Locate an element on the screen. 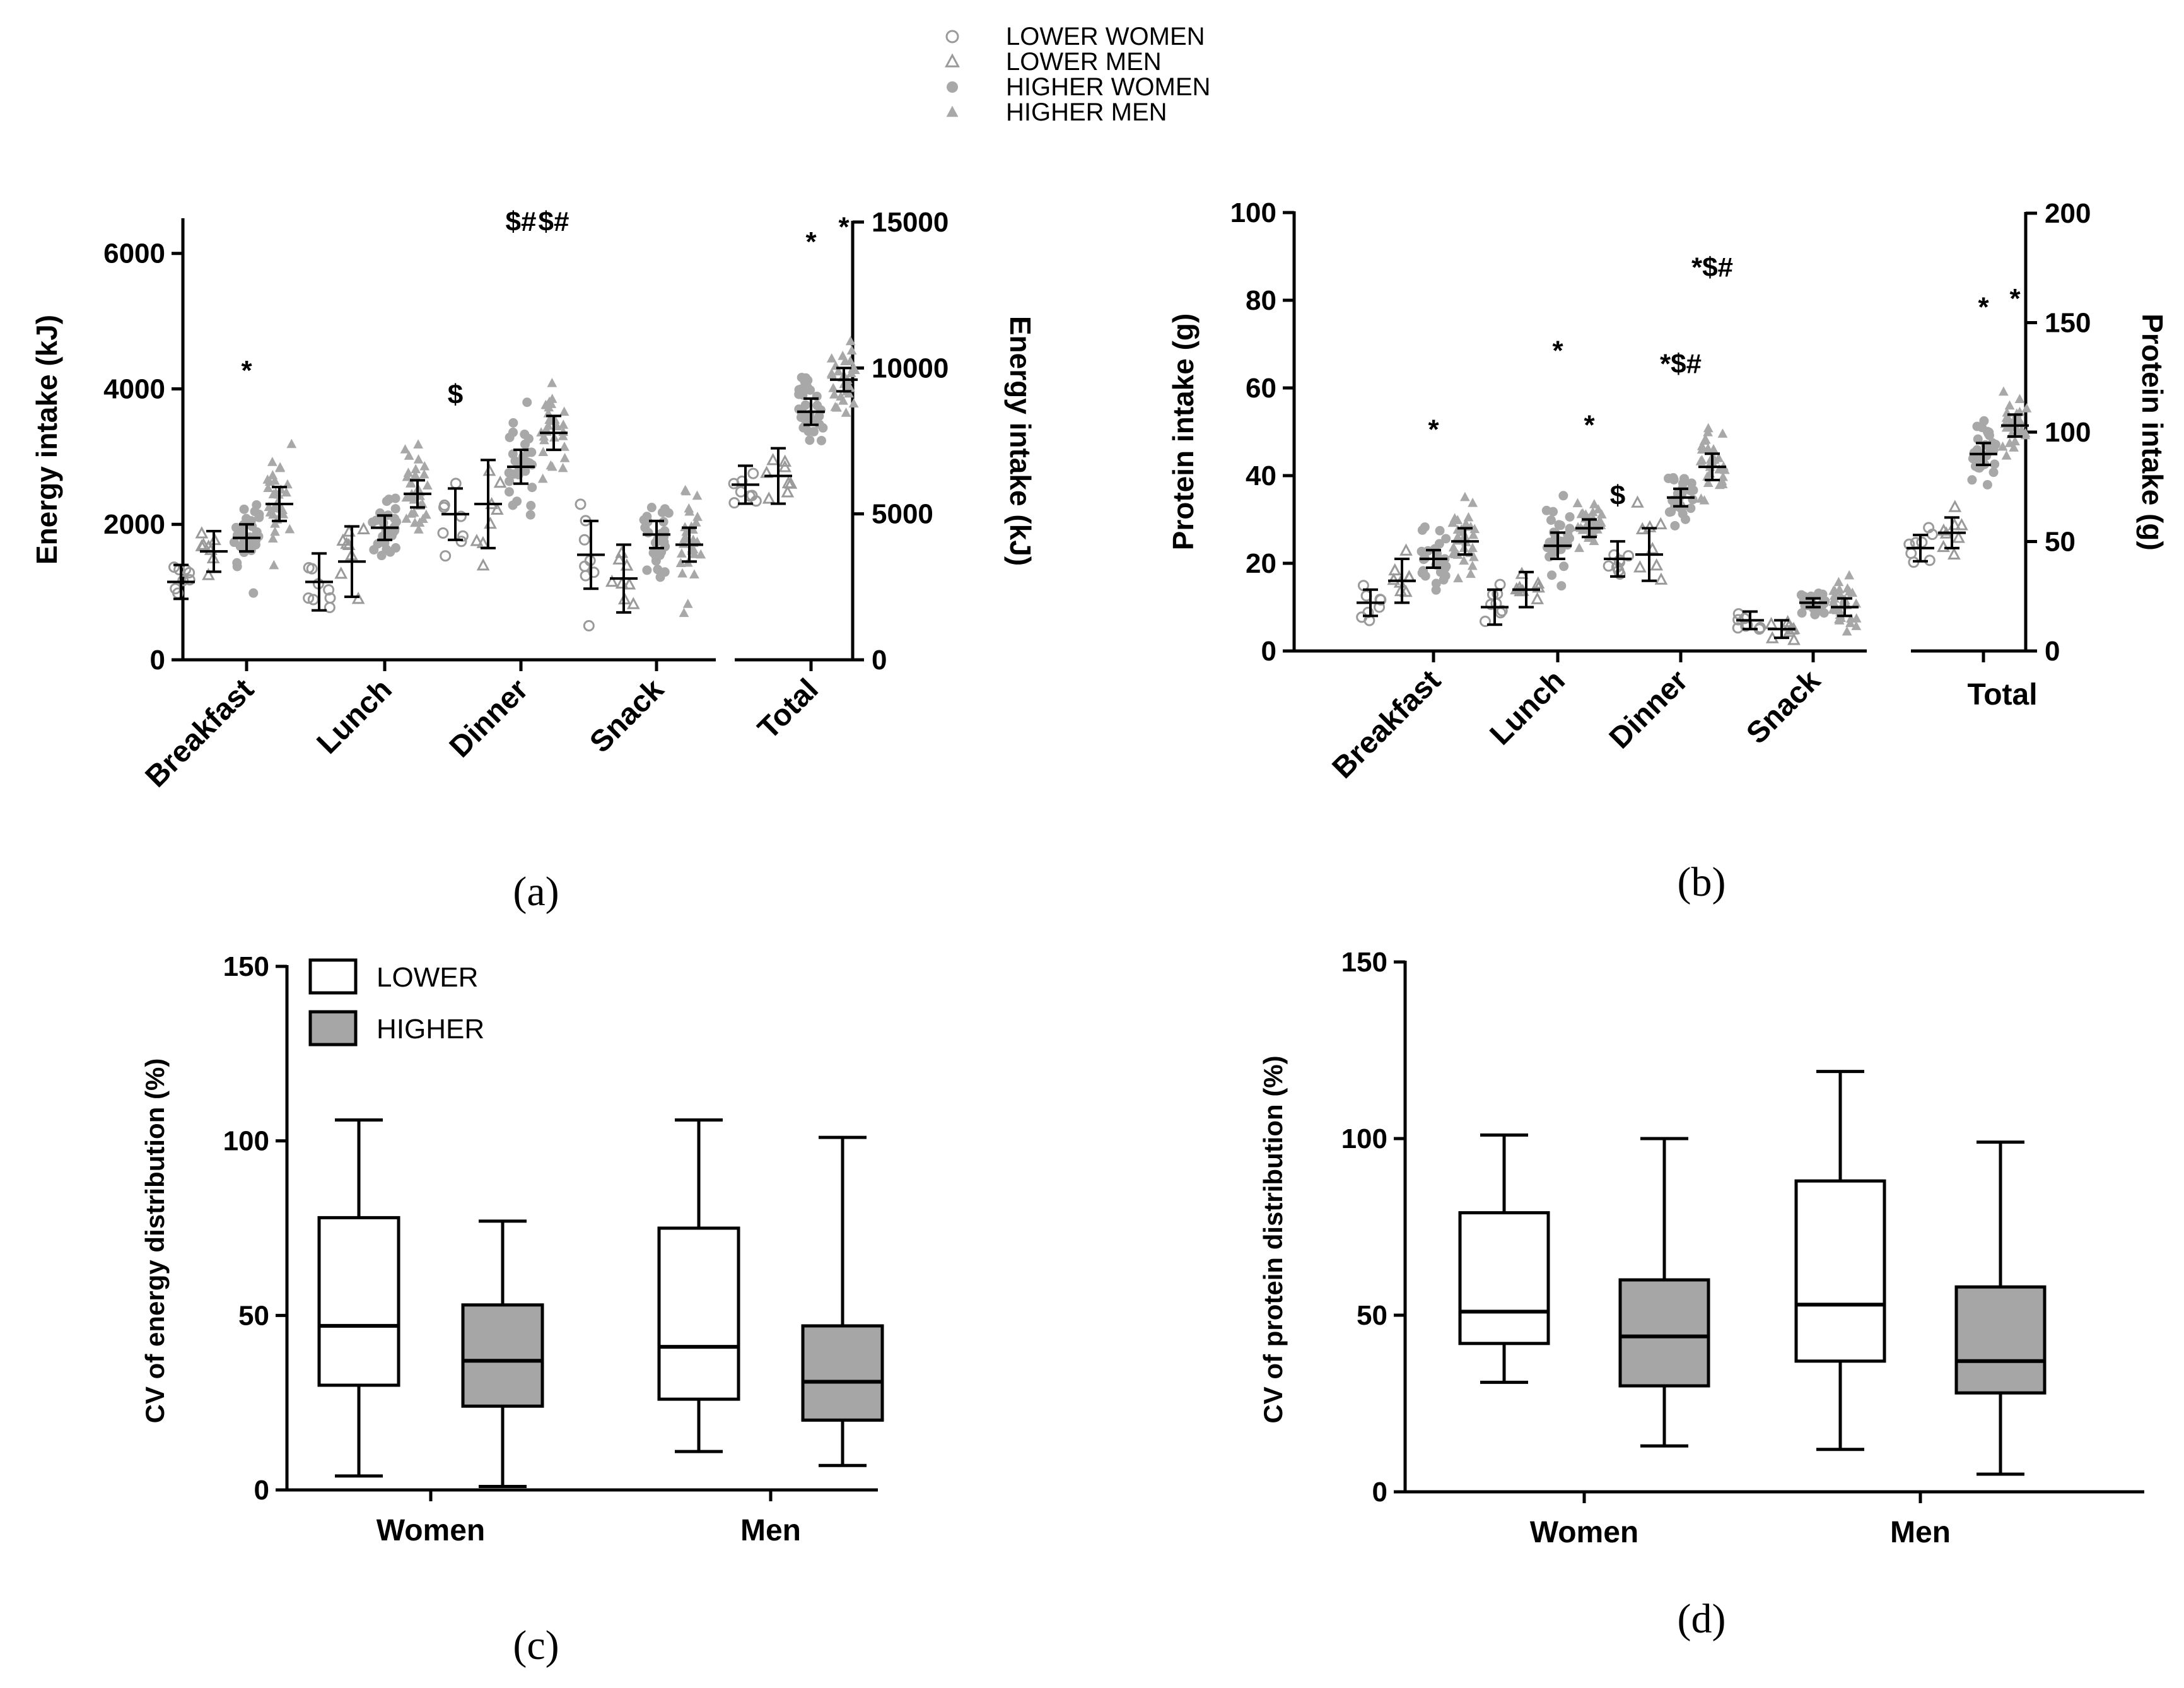 The width and height of the screenshot is (2184, 1688). right-y-axis-title: Energy intake (kJ) is located at coordinates (1020, 441).